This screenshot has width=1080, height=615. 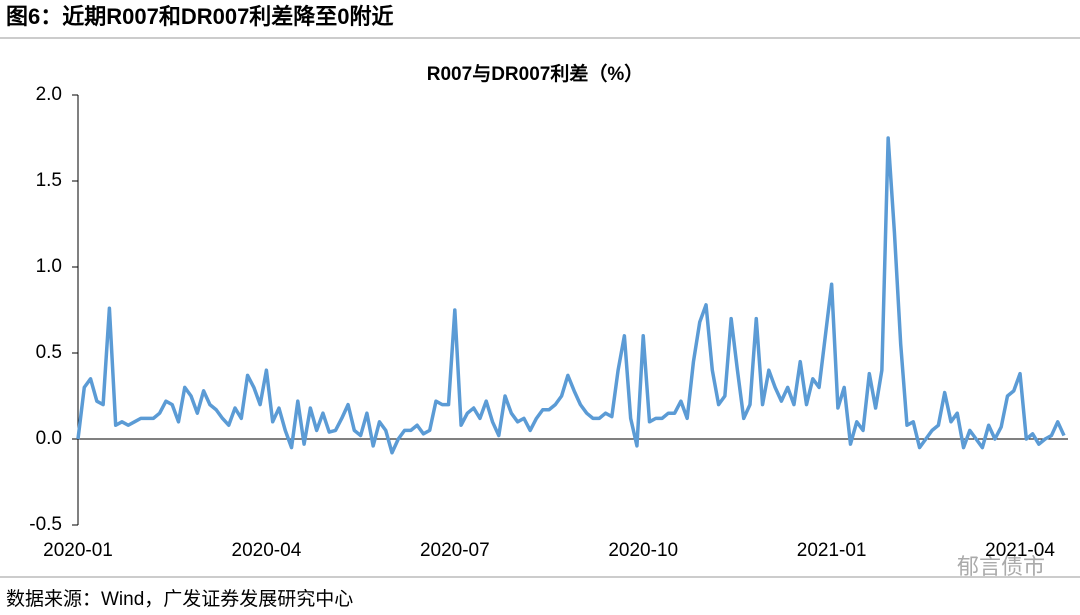 What do you see at coordinates (267, 550) in the screenshot?
I see `x-tick-label: 2020-04` at bounding box center [267, 550].